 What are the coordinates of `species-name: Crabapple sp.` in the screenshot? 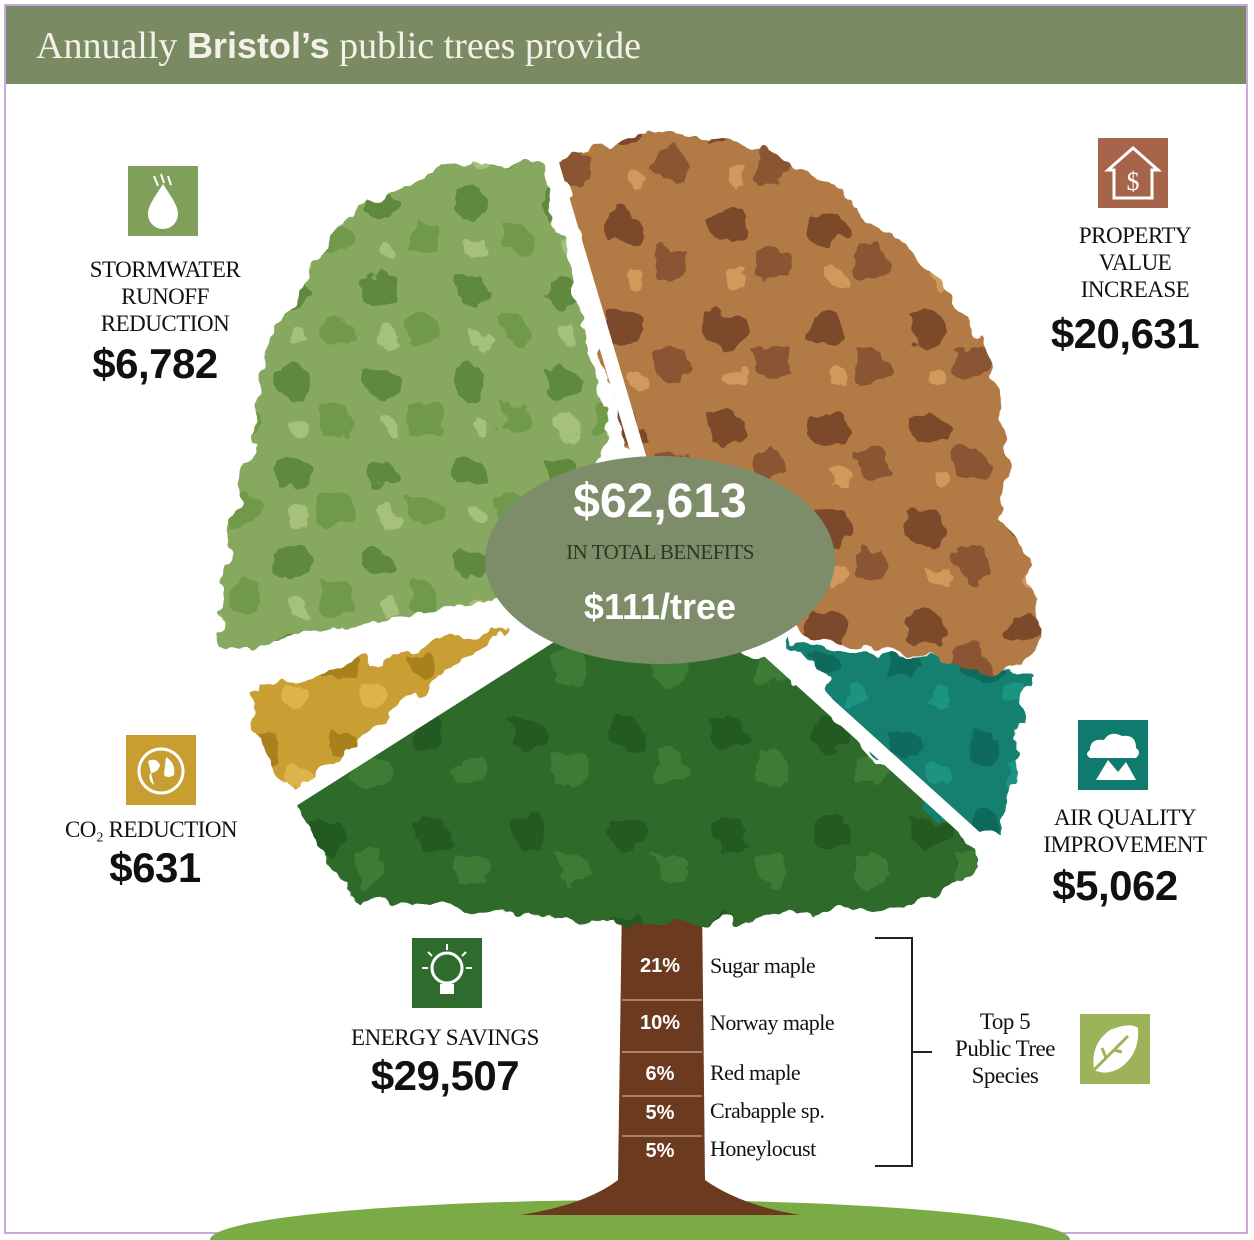 It's located at (767, 1110).